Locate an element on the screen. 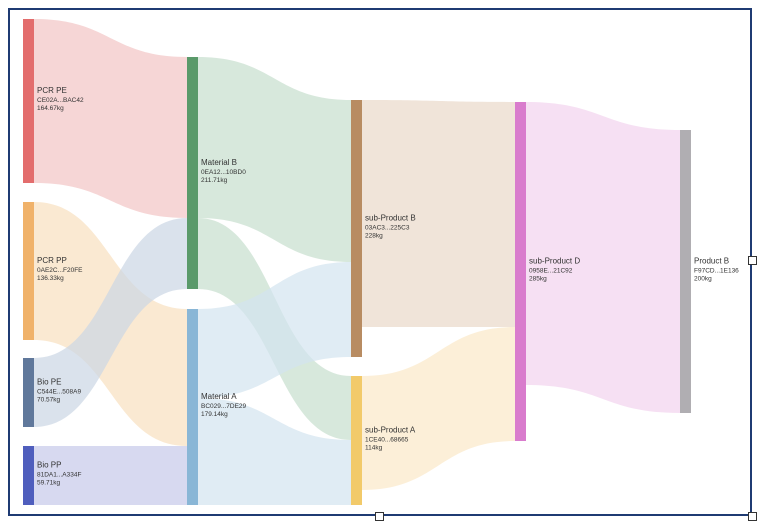  node-code-label: BC029...7DE29 is located at coordinates (224, 406).